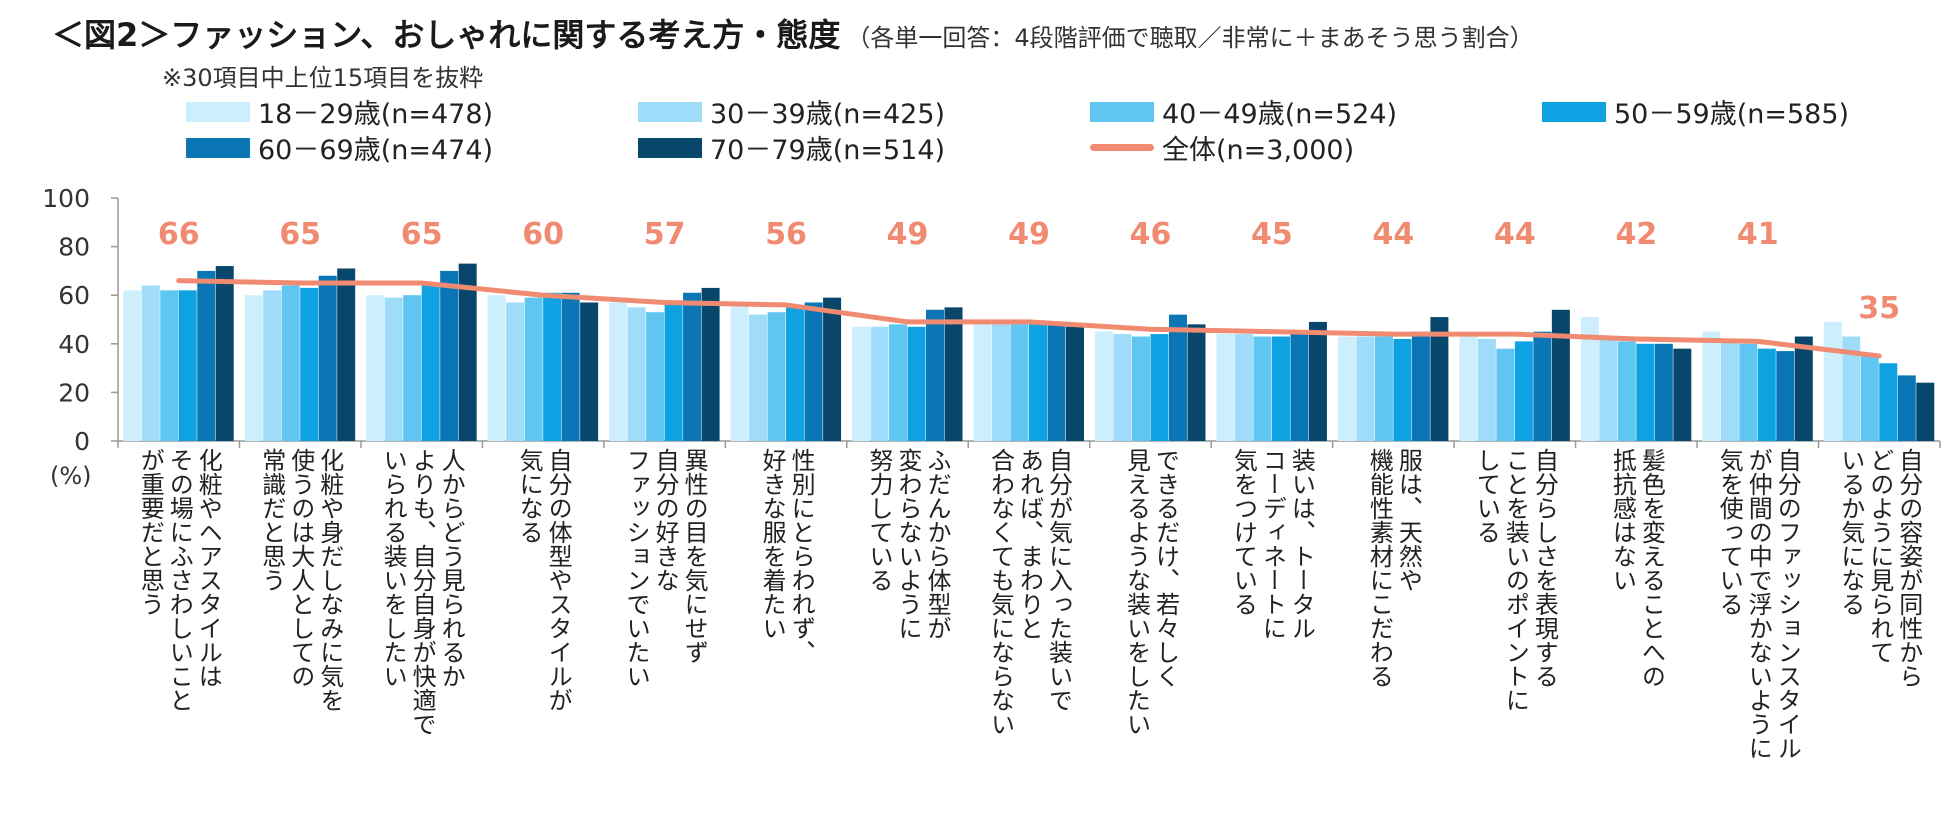 The image size is (1950, 830). I want to click on bar-series0-cat9, so click(1225, 387).